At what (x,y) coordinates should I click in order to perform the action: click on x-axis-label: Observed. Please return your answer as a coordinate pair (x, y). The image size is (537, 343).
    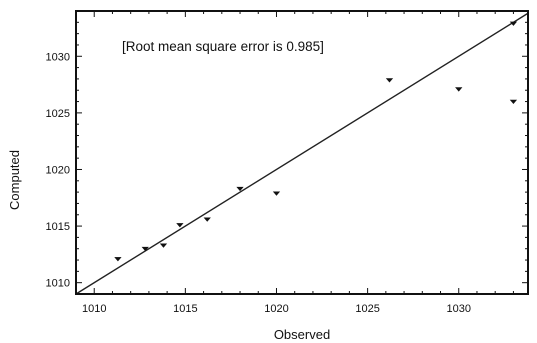
    Looking at the image, I should click on (302, 334).